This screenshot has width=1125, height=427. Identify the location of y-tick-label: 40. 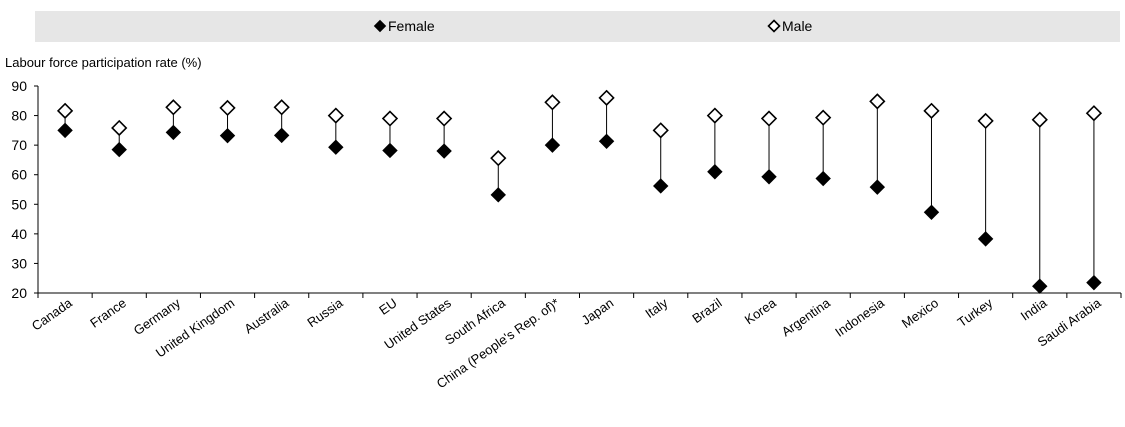
(19, 234).